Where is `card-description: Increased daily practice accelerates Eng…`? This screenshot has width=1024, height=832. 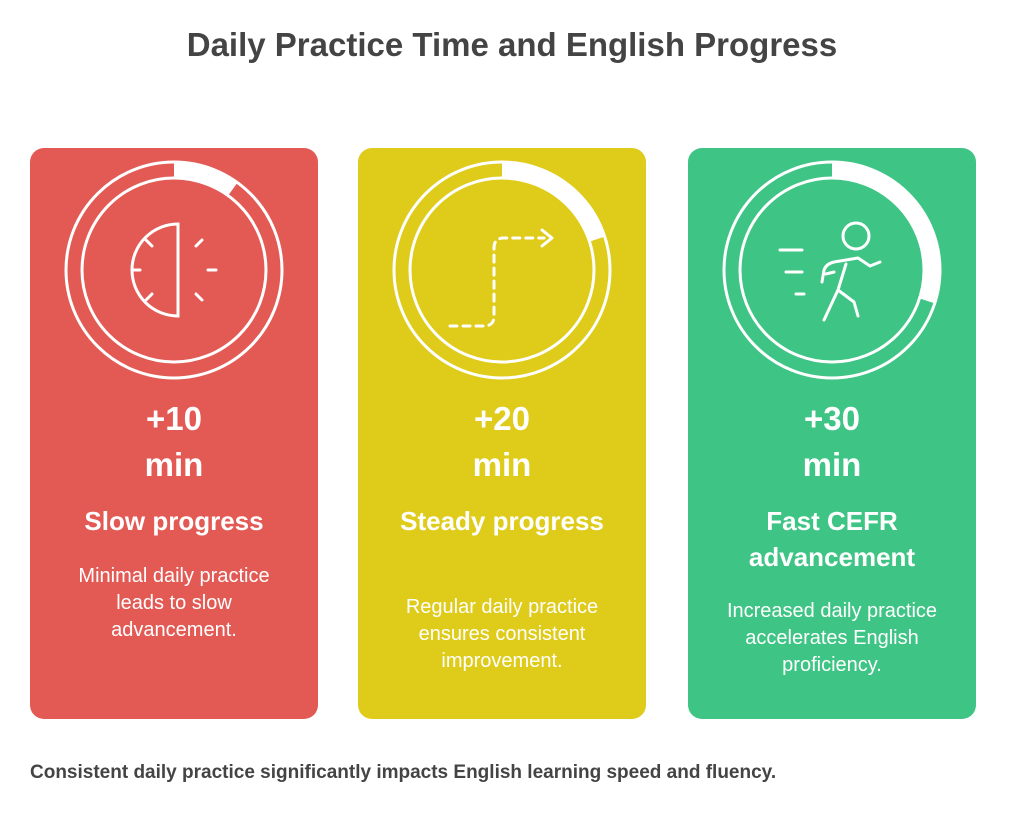 card-description: Increased daily practice accelerates Eng… is located at coordinates (832, 638).